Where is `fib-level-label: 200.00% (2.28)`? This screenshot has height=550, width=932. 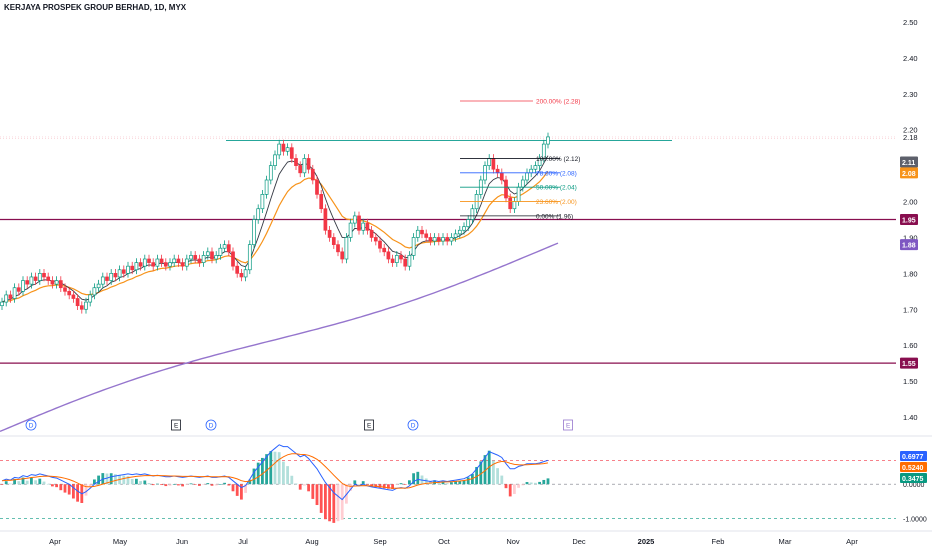
fib-level-label: 200.00% (2.28) is located at coordinates (558, 102).